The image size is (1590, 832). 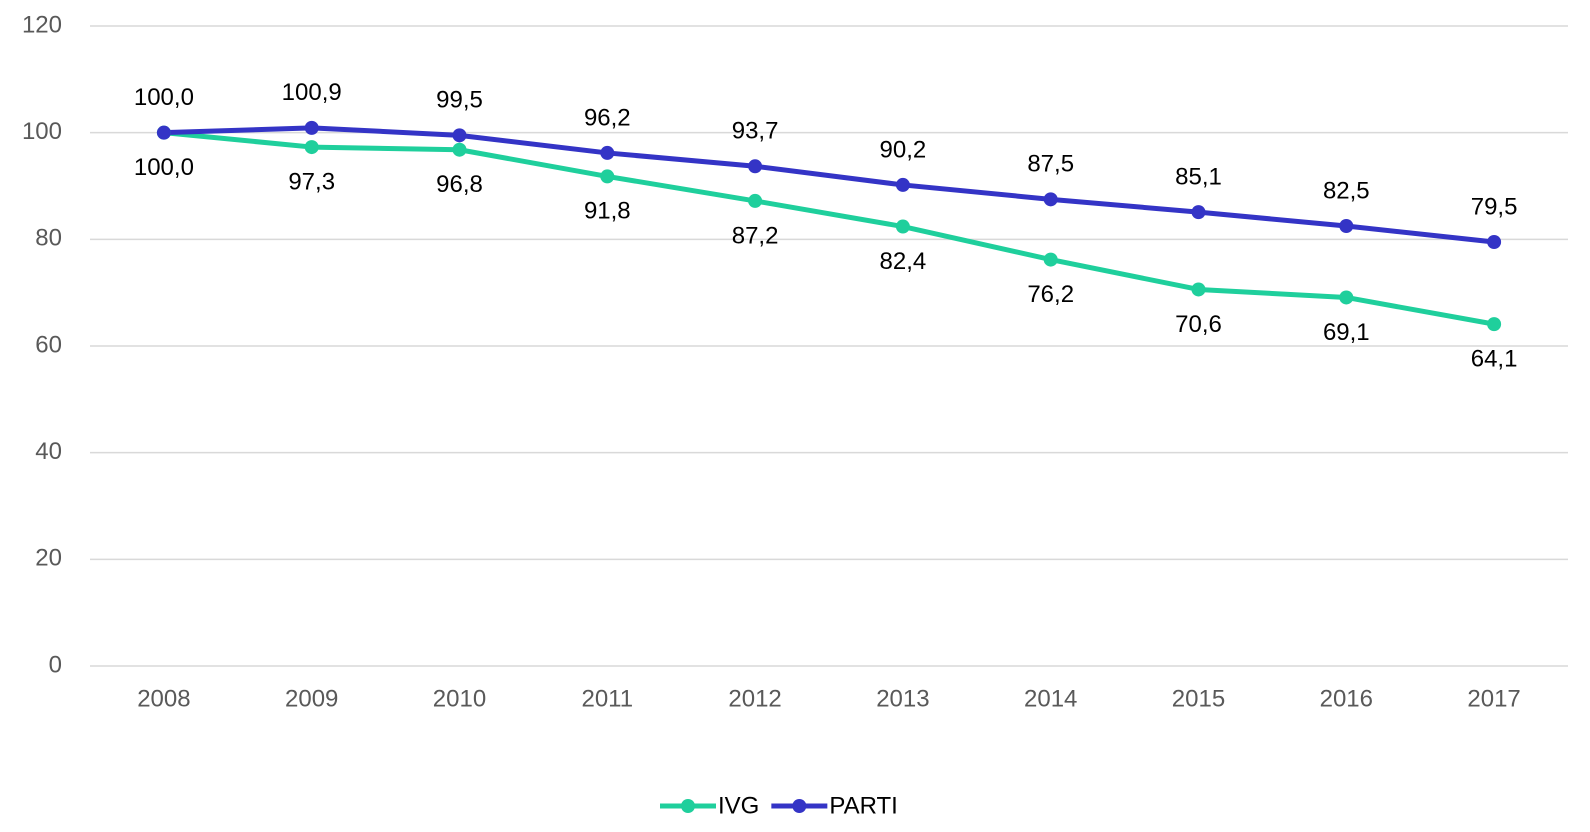 What do you see at coordinates (48, 558) in the screenshot?
I see `y-tick-label: 20` at bounding box center [48, 558].